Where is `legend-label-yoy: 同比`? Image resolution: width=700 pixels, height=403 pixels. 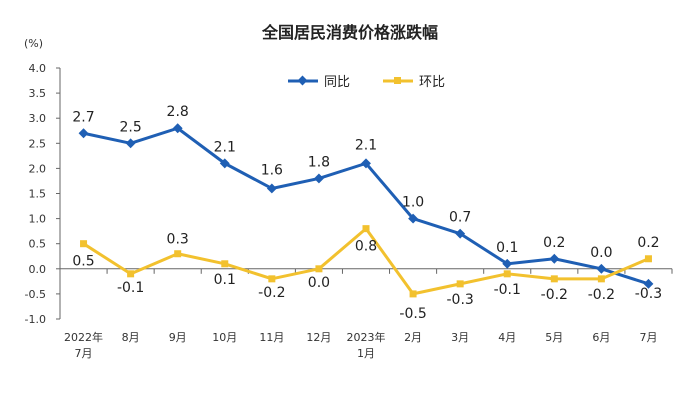 legend-label-yoy: 同比 is located at coordinates (337, 82).